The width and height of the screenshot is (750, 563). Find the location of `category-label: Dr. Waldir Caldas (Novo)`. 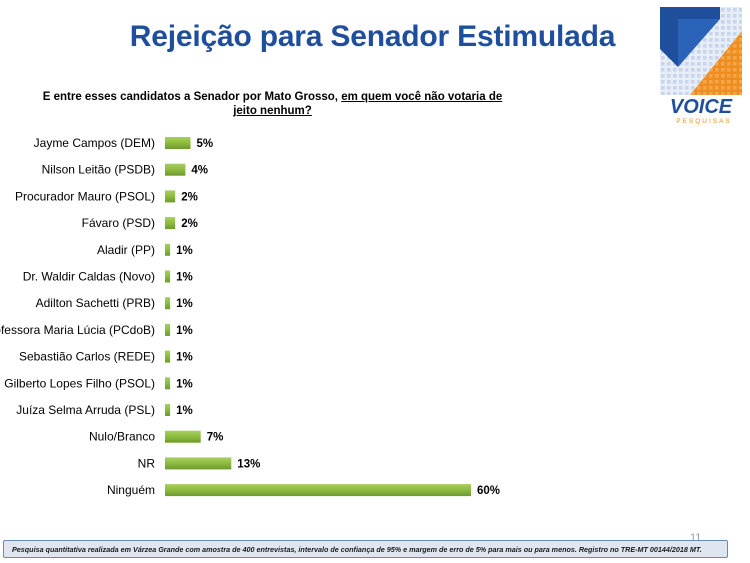

category-label: Dr. Waldir Caldas (Novo) is located at coordinates (89, 277).